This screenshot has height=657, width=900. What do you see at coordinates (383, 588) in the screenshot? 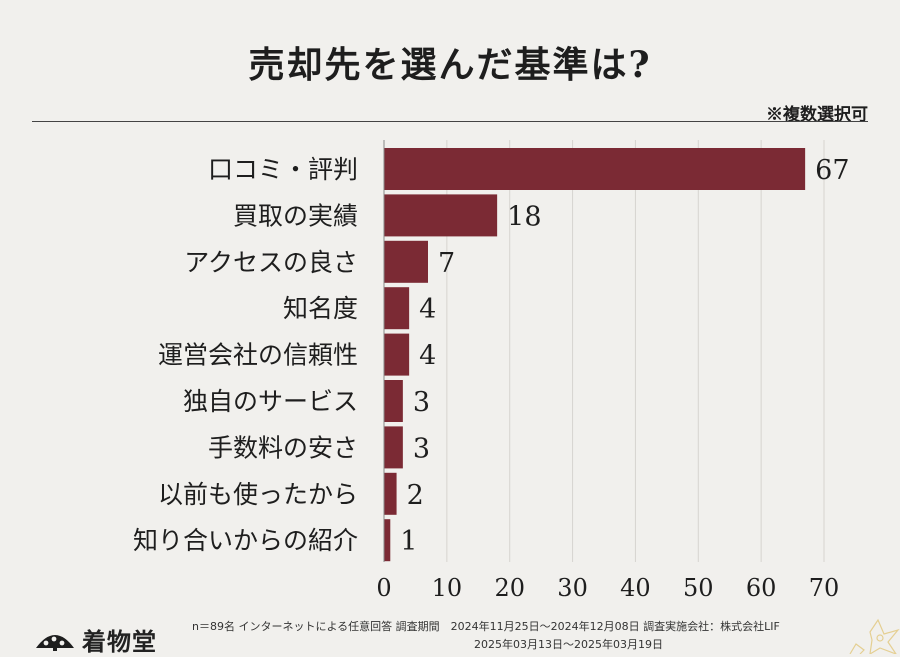
I see `x-tick-label: 0` at bounding box center [383, 588].